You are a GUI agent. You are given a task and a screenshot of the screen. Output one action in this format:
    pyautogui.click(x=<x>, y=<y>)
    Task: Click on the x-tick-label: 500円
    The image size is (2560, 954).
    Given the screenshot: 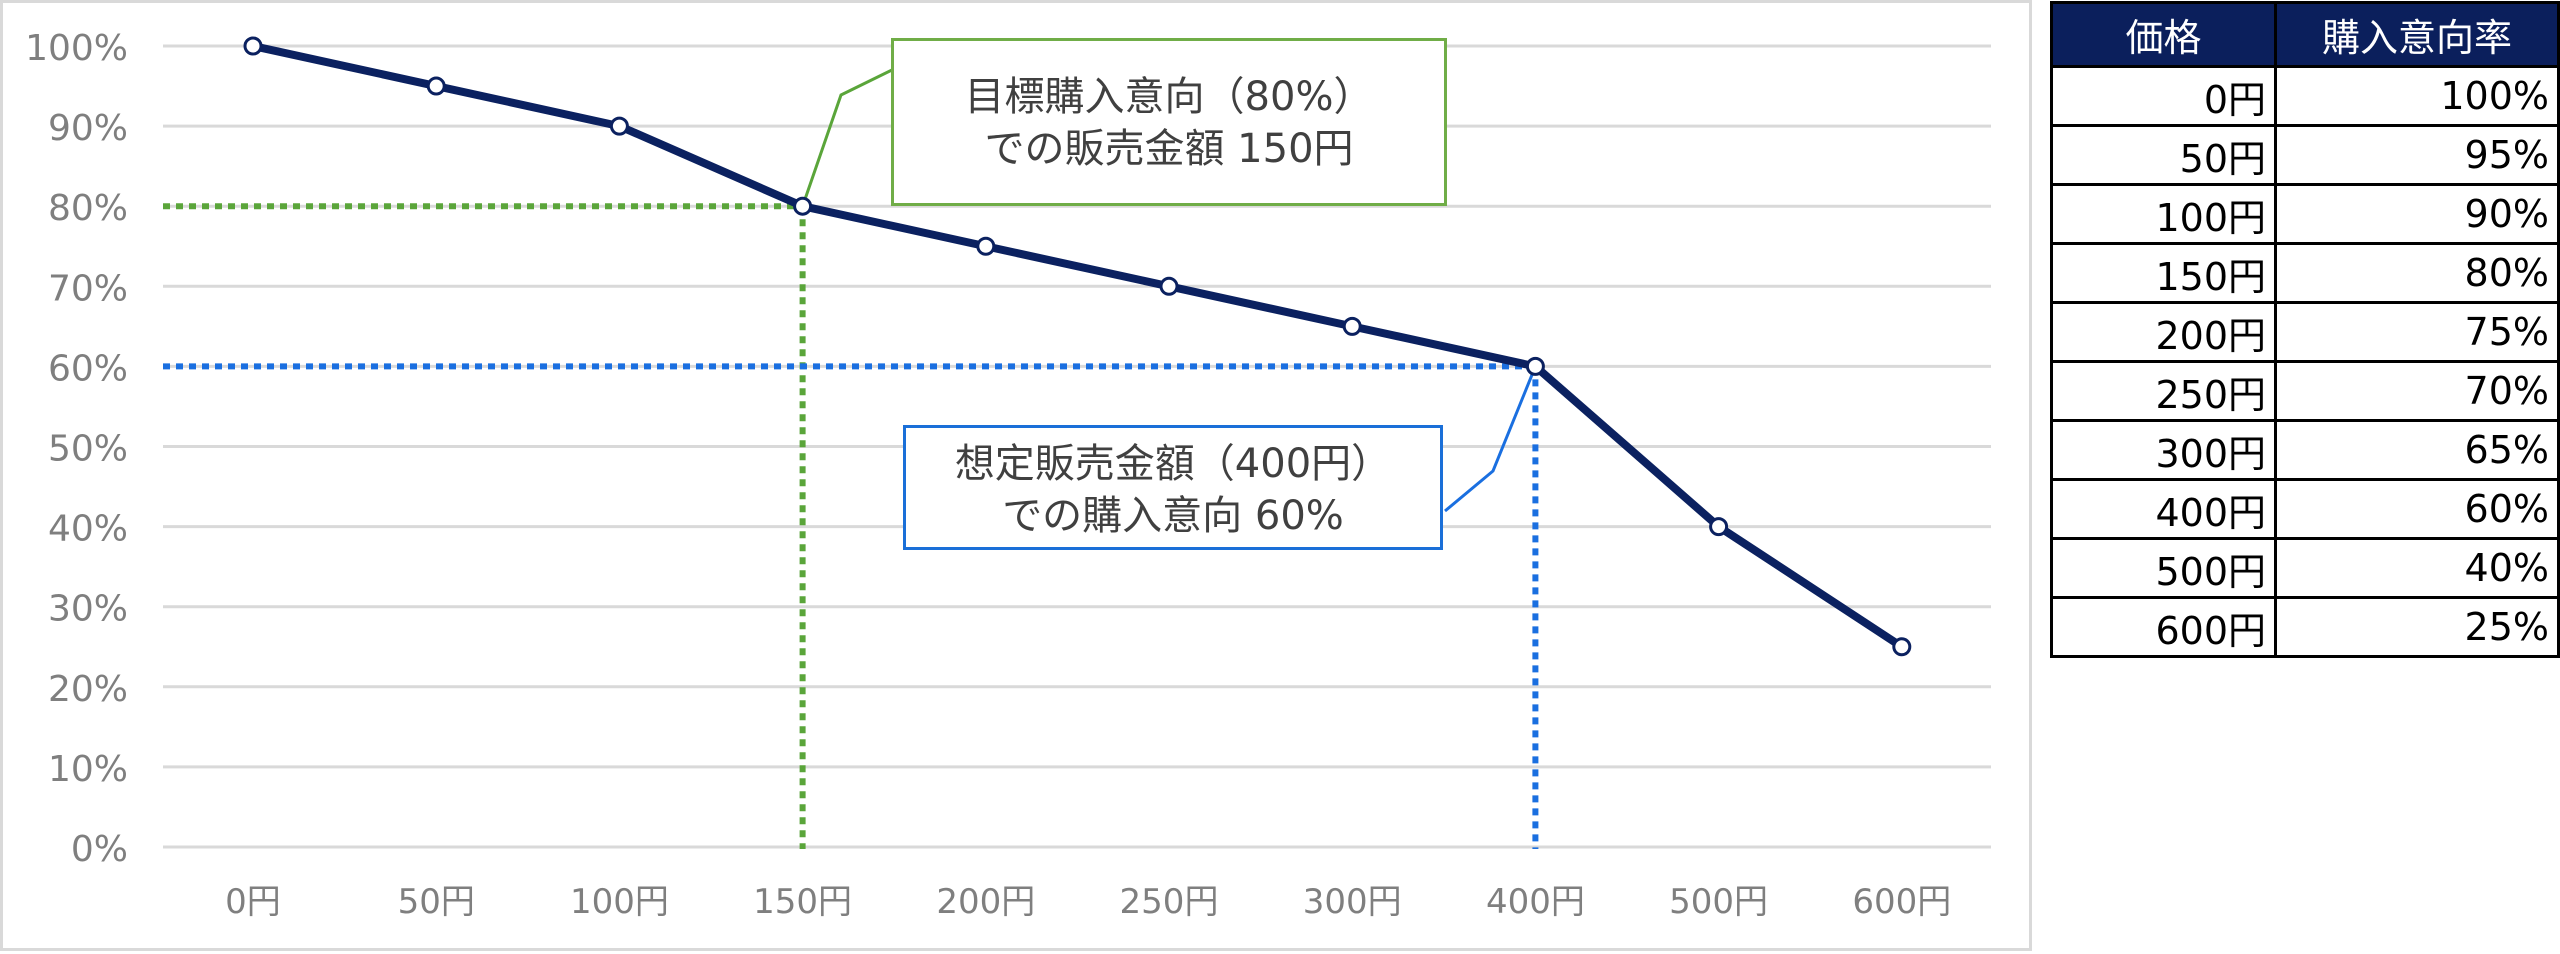 What is the action you would take?
    pyautogui.click(x=1718, y=902)
    